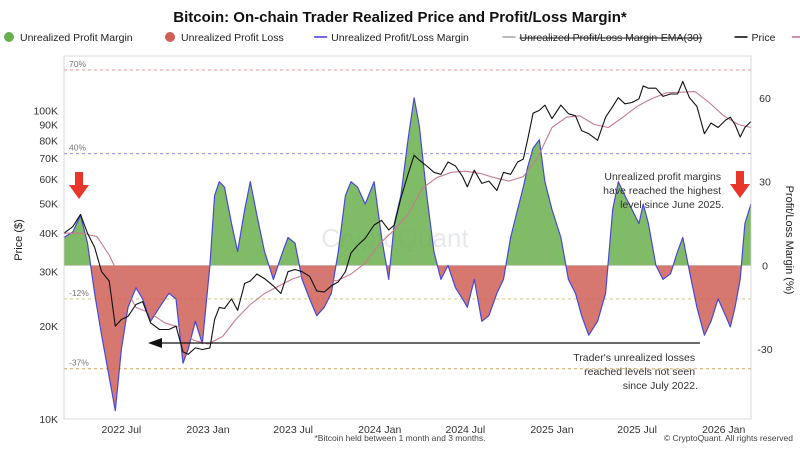 The image size is (800, 450). What do you see at coordinates (77, 148) in the screenshot?
I see `reference-label: 40%` at bounding box center [77, 148].